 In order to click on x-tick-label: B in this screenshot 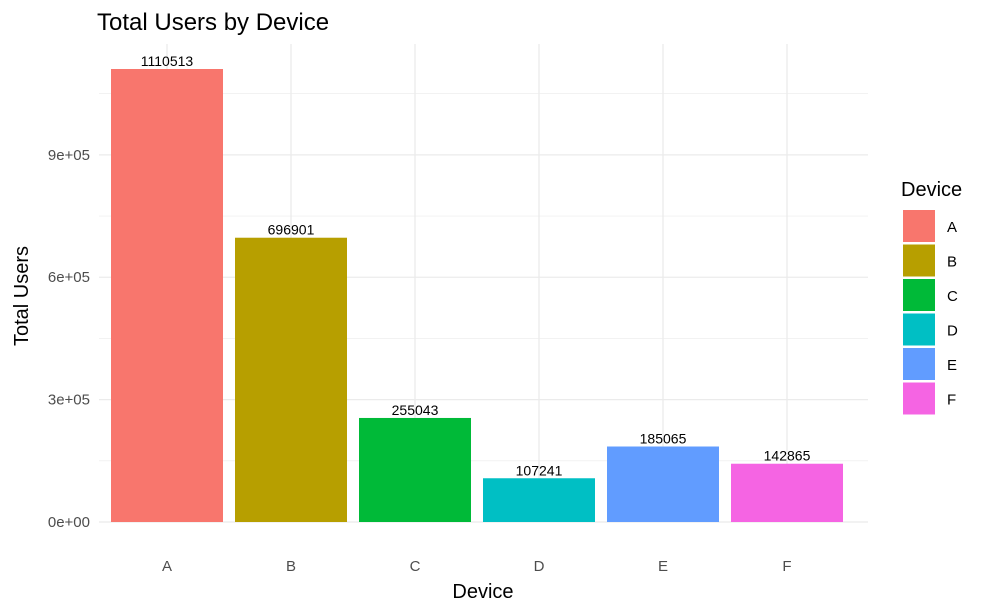, I will do `click(291, 566)`.